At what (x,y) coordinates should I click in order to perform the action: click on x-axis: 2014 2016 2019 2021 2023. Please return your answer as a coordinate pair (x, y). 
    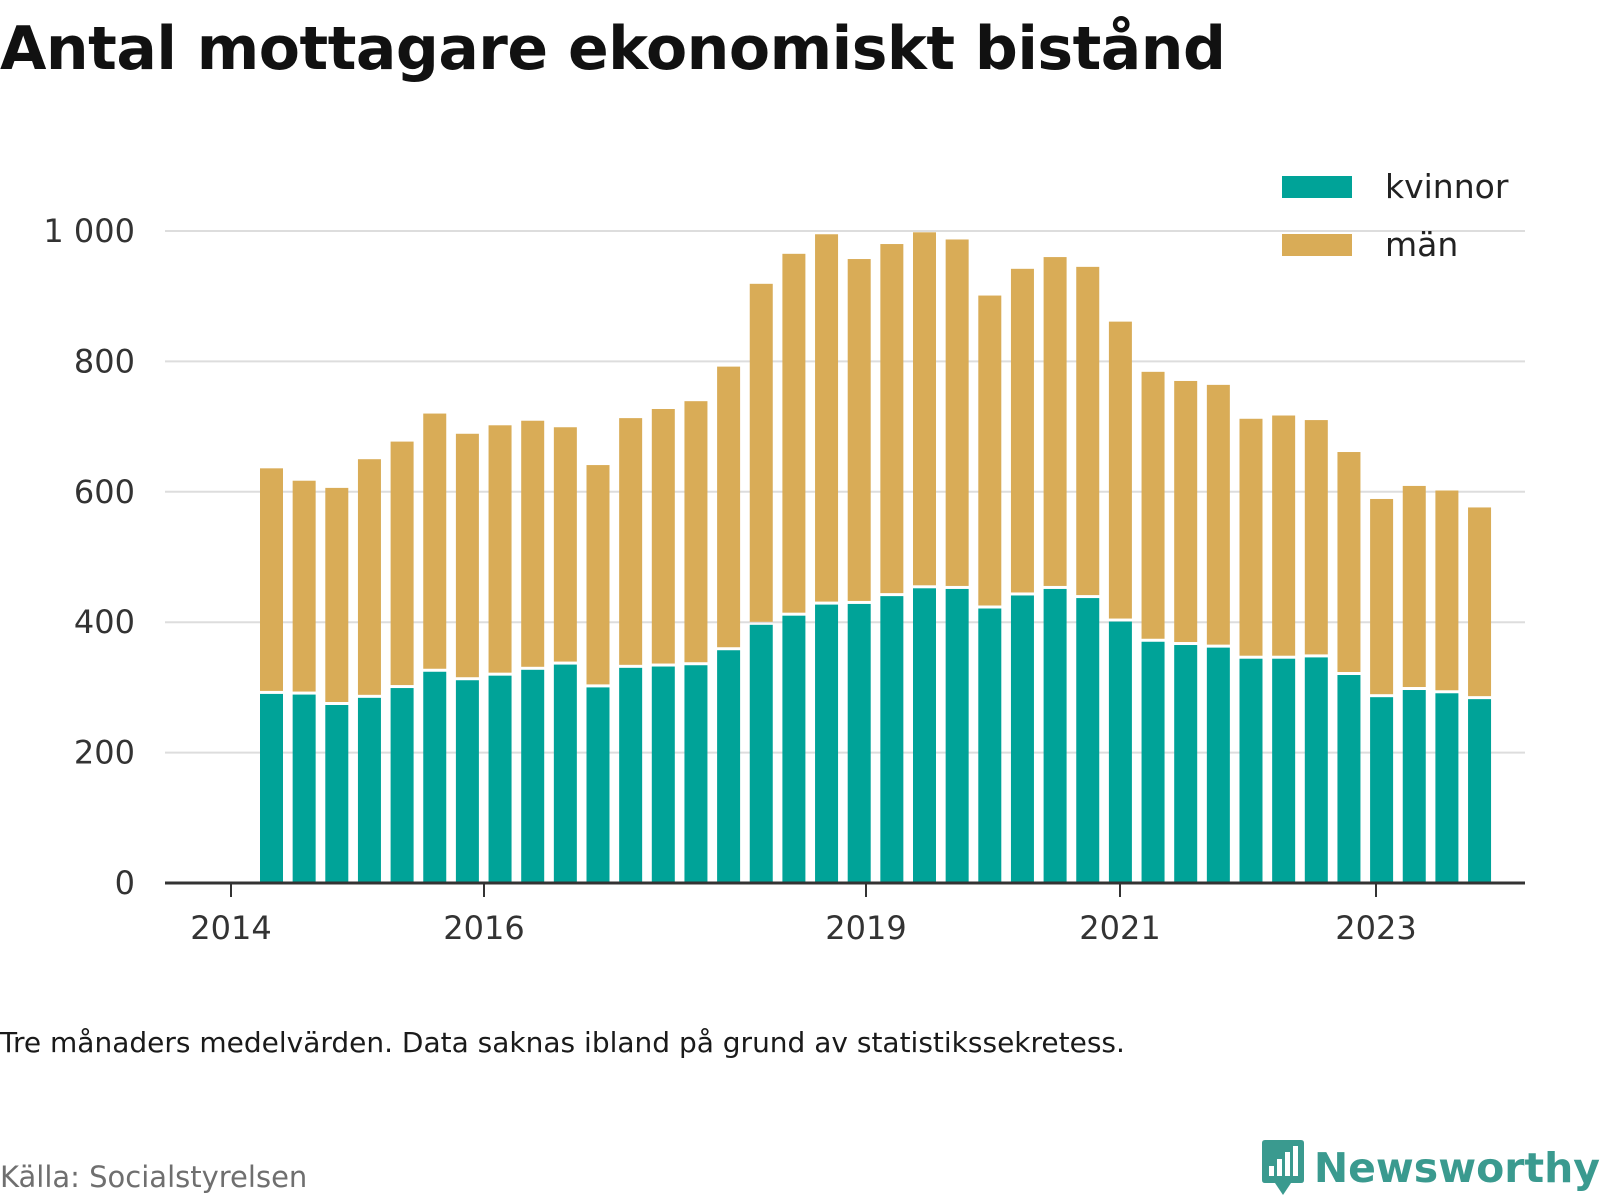
    Looking at the image, I should click on (845, 914).